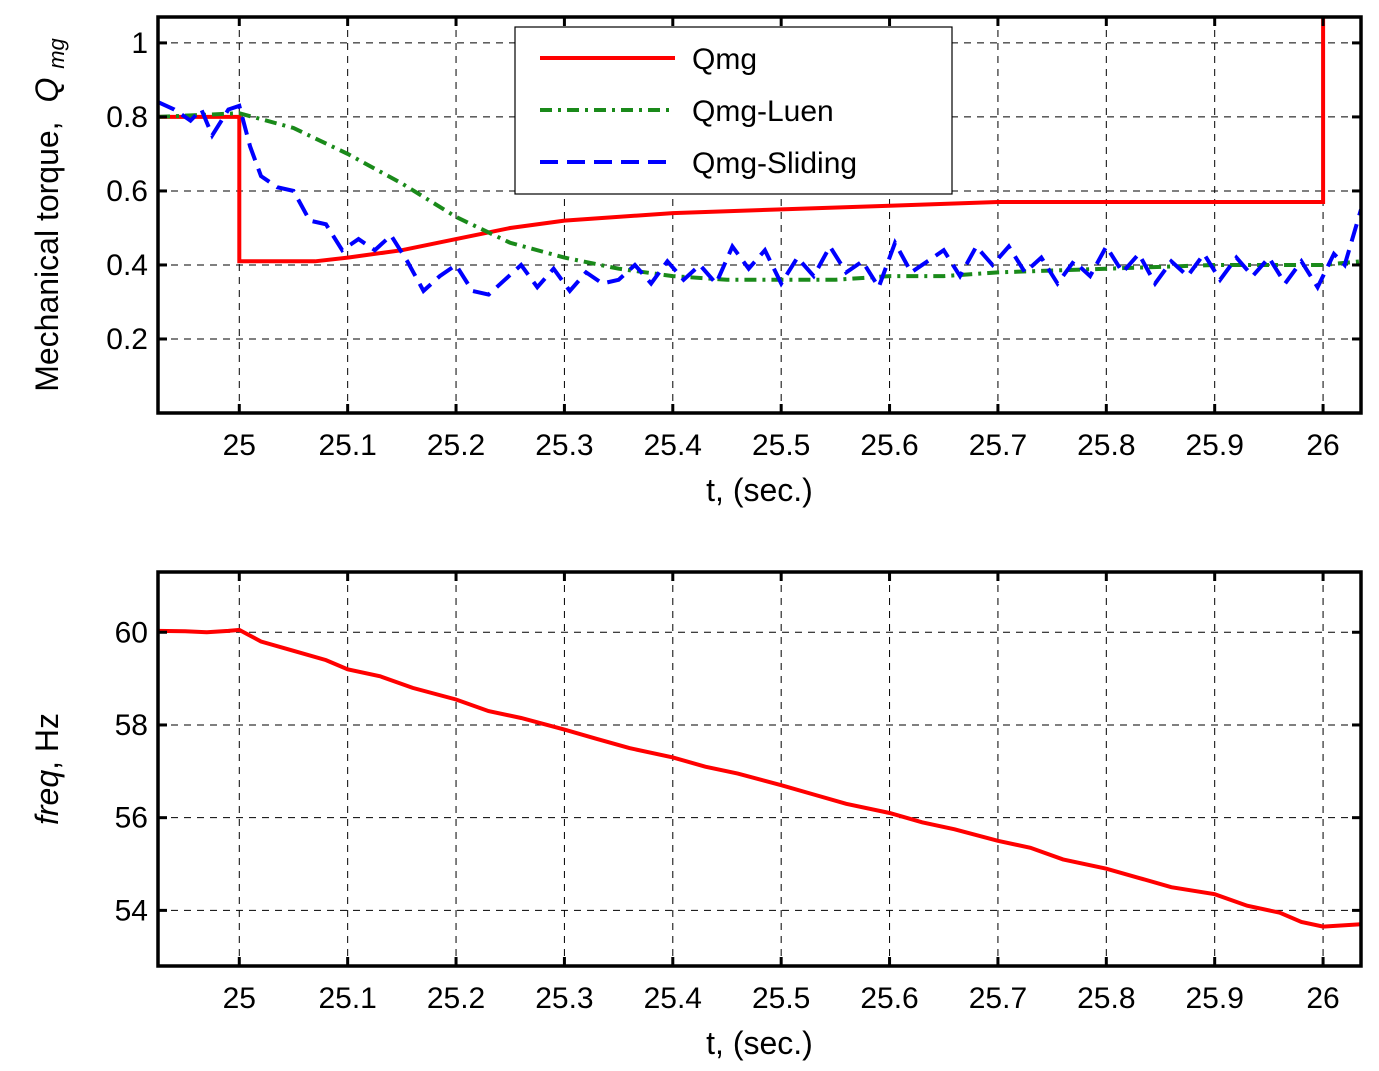 Image resolution: width=1379 pixels, height=1071 pixels. What do you see at coordinates (998, 445) in the screenshot?
I see `torque-x-tick-label: 25.7` at bounding box center [998, 445].